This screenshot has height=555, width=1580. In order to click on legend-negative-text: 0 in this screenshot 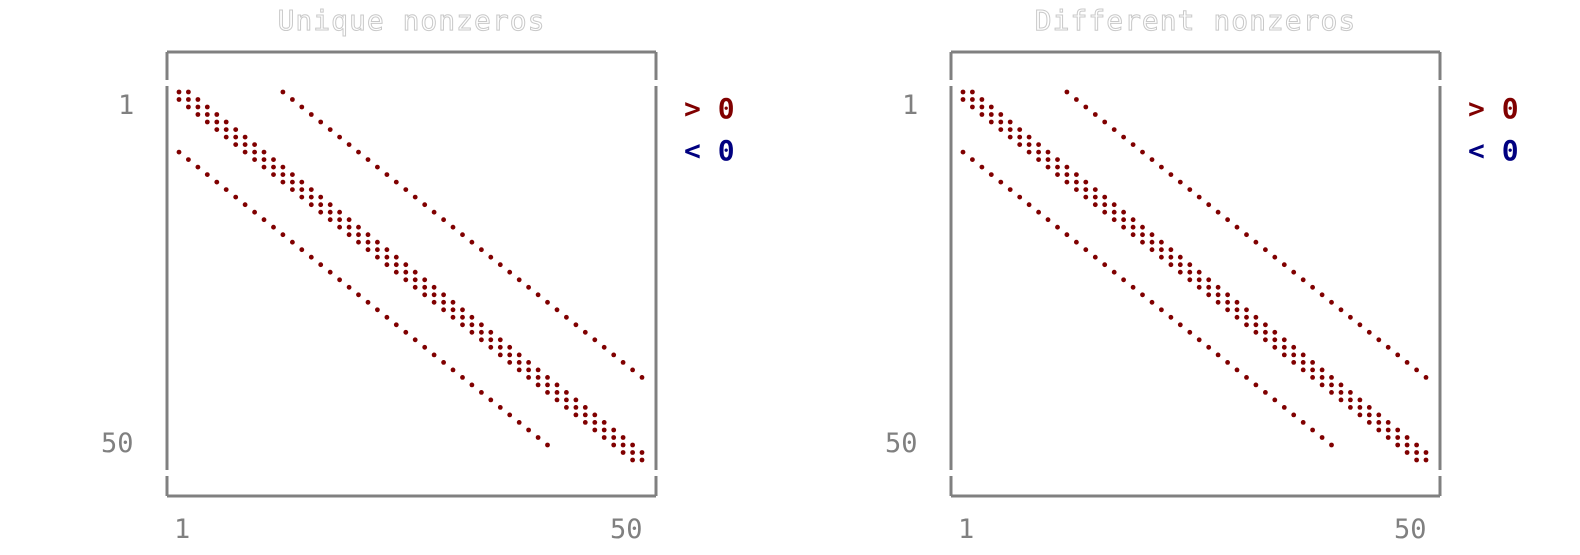, I will do `click(1510, 150)`.